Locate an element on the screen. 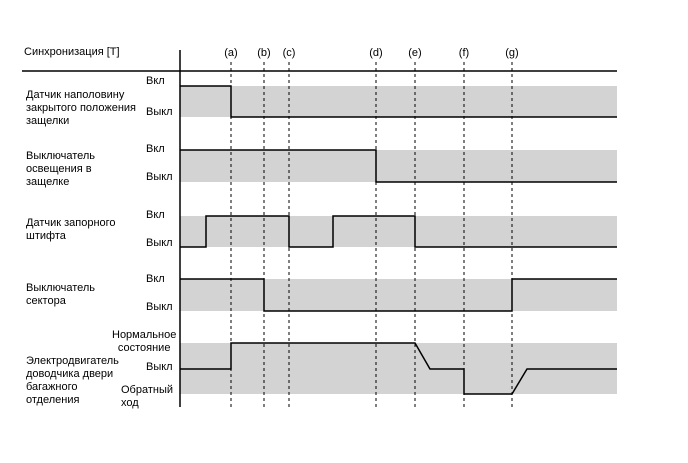  state-normal-row-5: Нормальное состояние is located at coordinates (144, 341).